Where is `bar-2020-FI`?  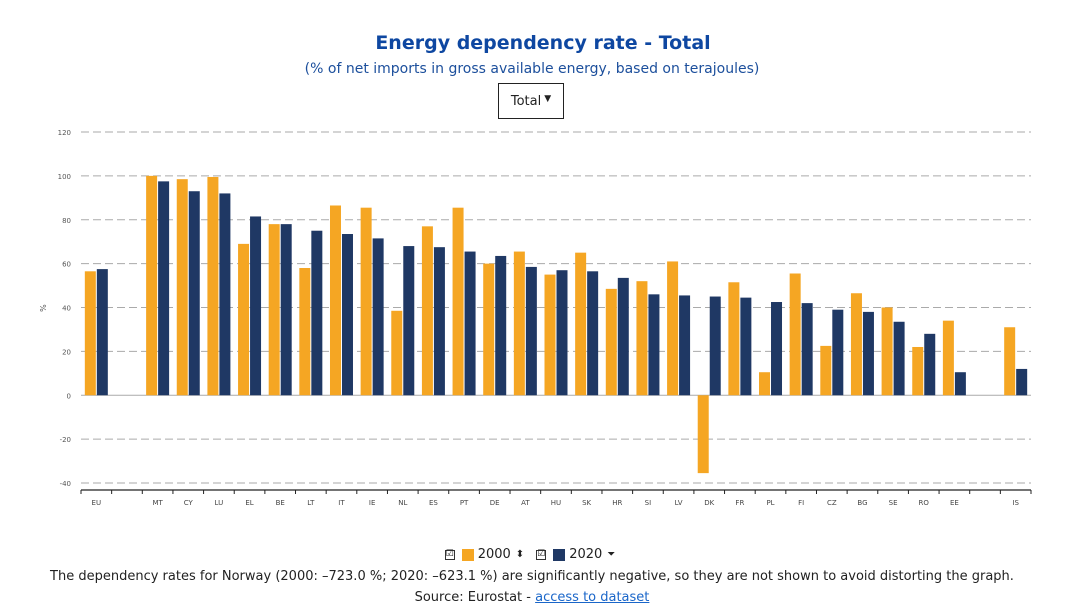
bar-2020-FI is located at coordinates (807, 349).